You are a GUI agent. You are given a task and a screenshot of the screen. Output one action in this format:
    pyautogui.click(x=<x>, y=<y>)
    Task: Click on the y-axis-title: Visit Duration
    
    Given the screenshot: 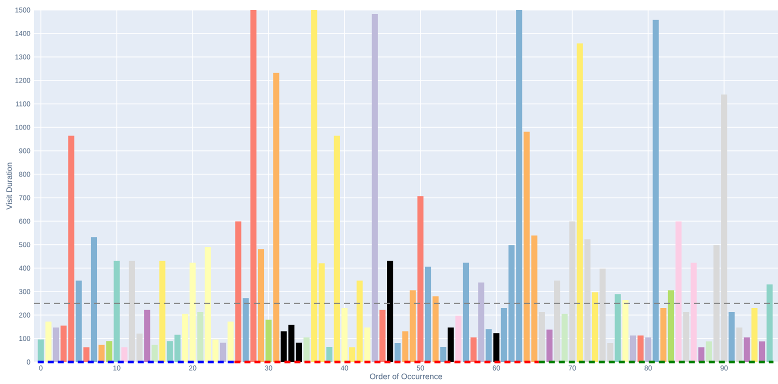 What is the action you would take?
    pyautogui.click(x=9, y=186)
    